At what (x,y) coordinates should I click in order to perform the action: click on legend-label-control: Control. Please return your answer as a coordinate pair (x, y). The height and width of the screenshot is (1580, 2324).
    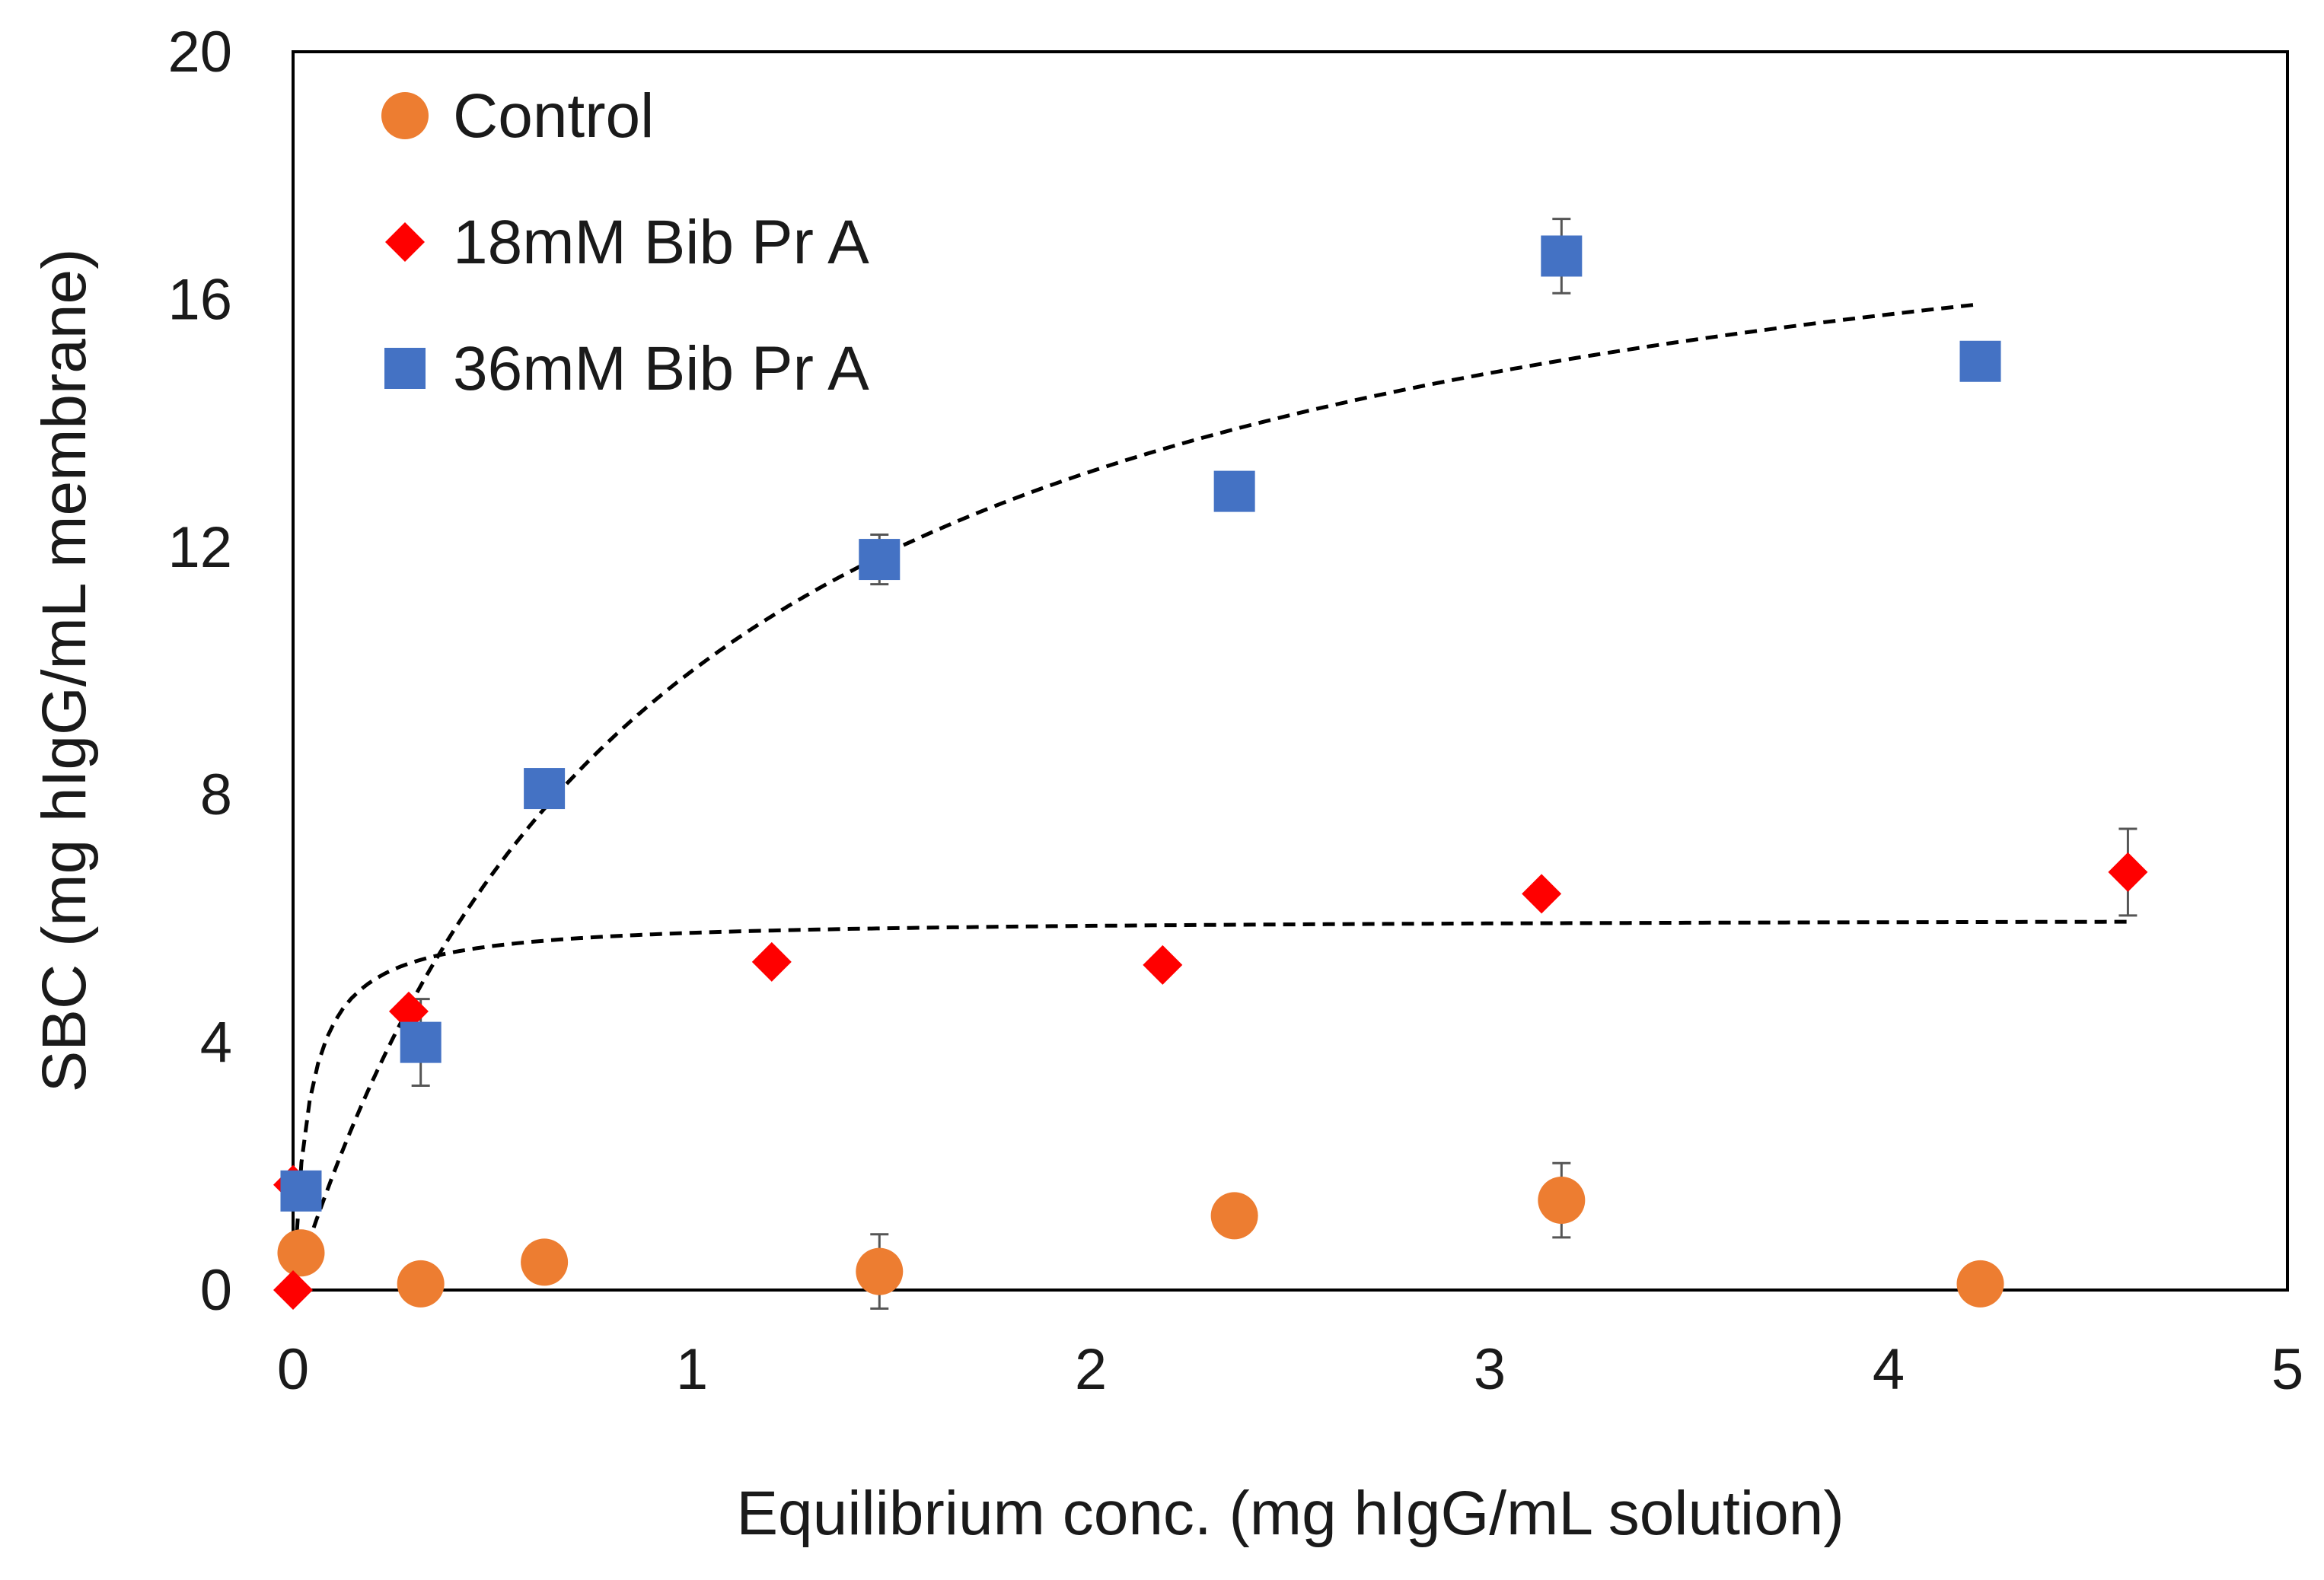
    Looking at the image, I should click on (553, 116).